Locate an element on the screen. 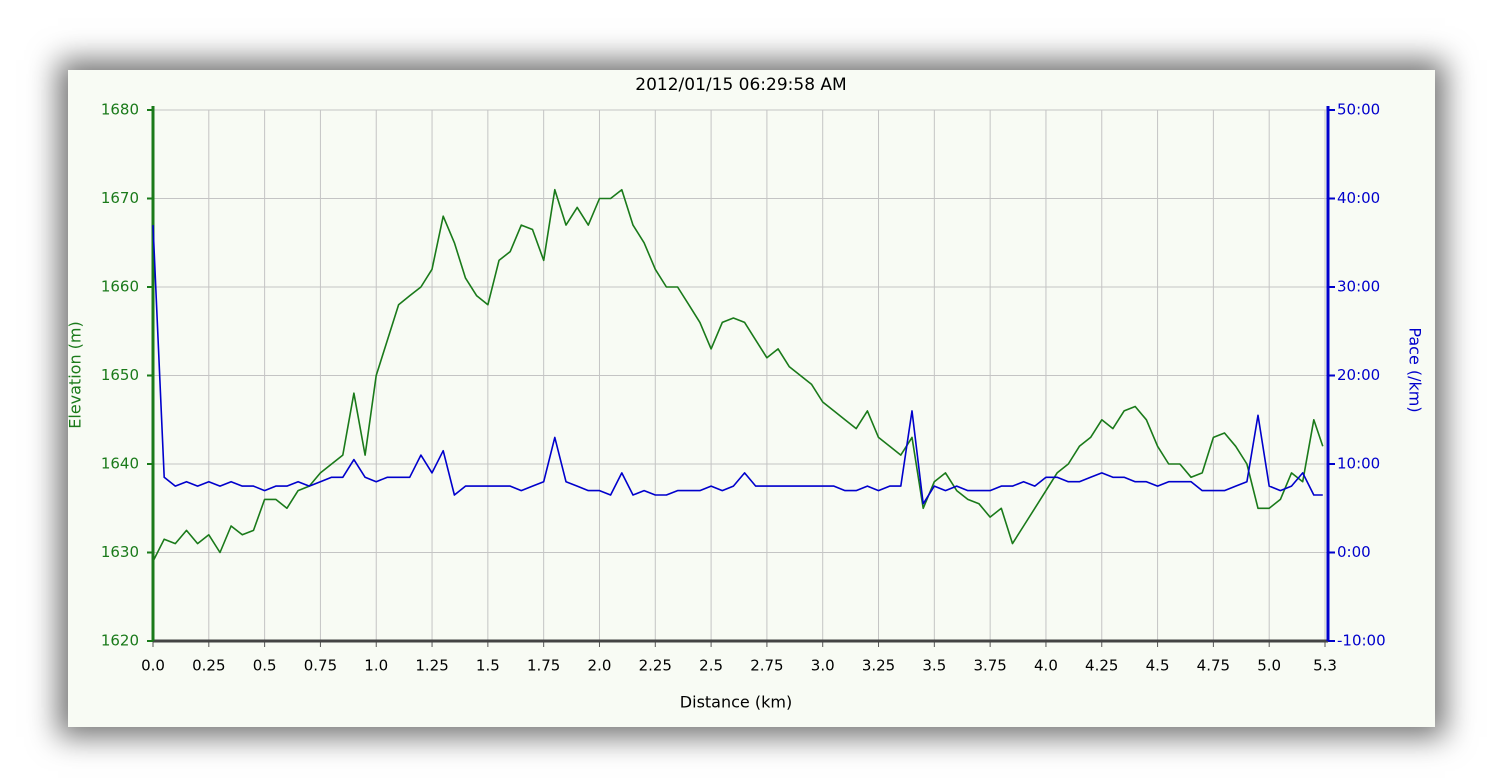 The image size is (1489, 778). x-tick-label: 1.5 is located at coordinates (488, 666).